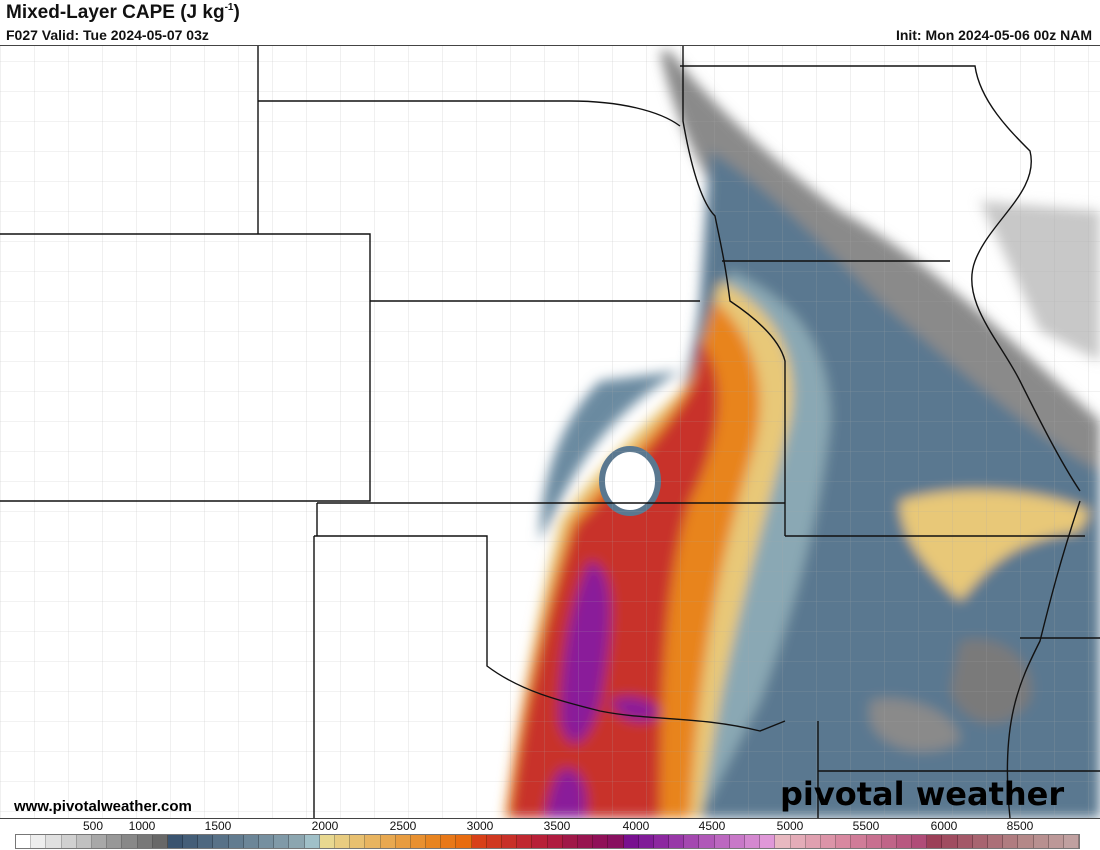 This screenshot has width=1100, height=850. What do you see at coordinates (93, 826) in the screenshot?
I see `colorbar-label: 500` at bounding box center [93, 826].